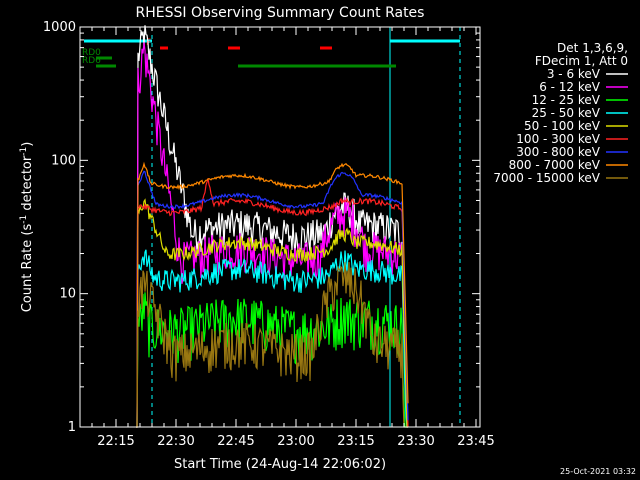 This screenshot has height=480, width=640. I want to click on x-tick-label: 22:30, so click(175, 441).